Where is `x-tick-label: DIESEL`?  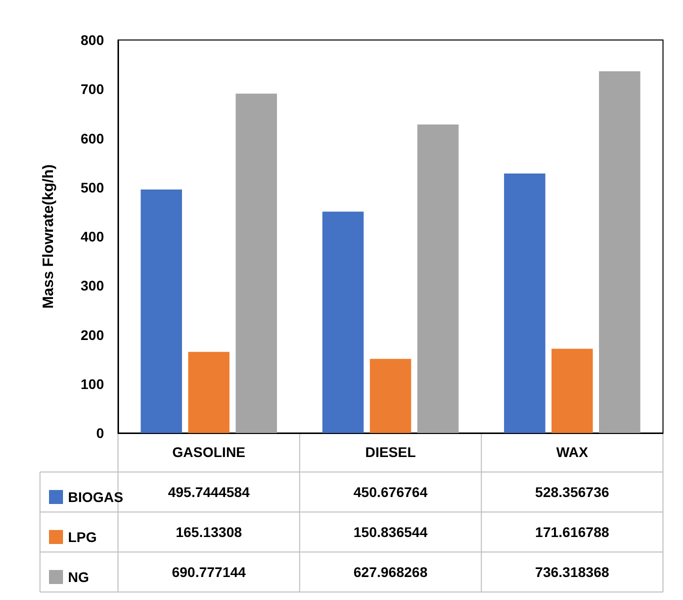
x-tick-label: DIESEL is located at coordinates (390, 452).